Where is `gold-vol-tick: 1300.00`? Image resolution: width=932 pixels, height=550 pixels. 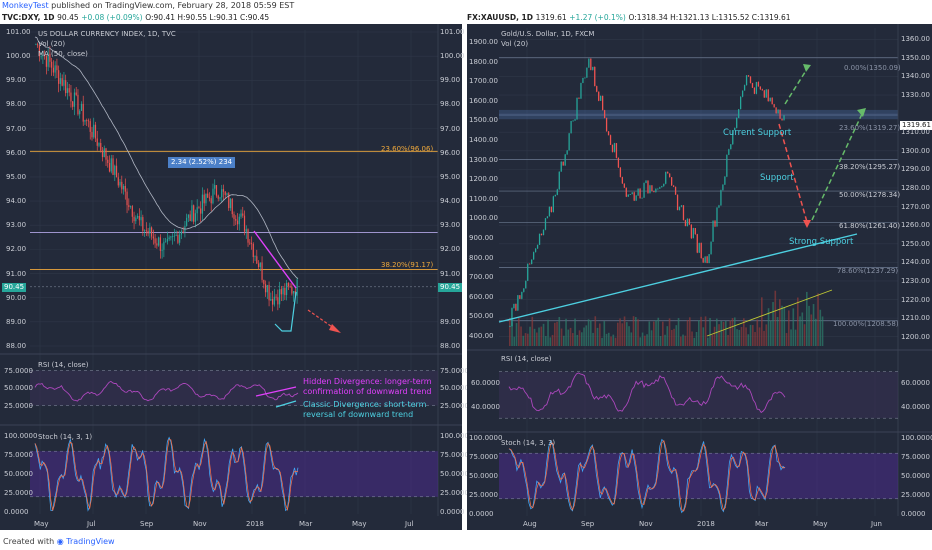
gold-vol-tick: 1300.00 is located at coordinates (483, 159).